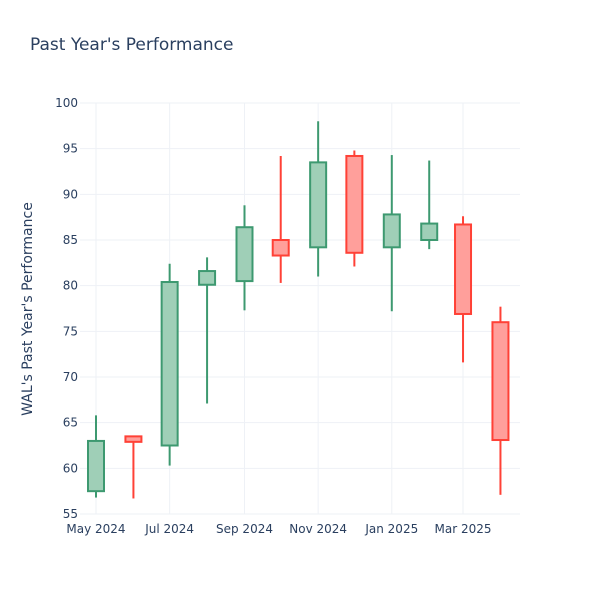  I want to click on y-tick-label: 85, so click(70, 240).